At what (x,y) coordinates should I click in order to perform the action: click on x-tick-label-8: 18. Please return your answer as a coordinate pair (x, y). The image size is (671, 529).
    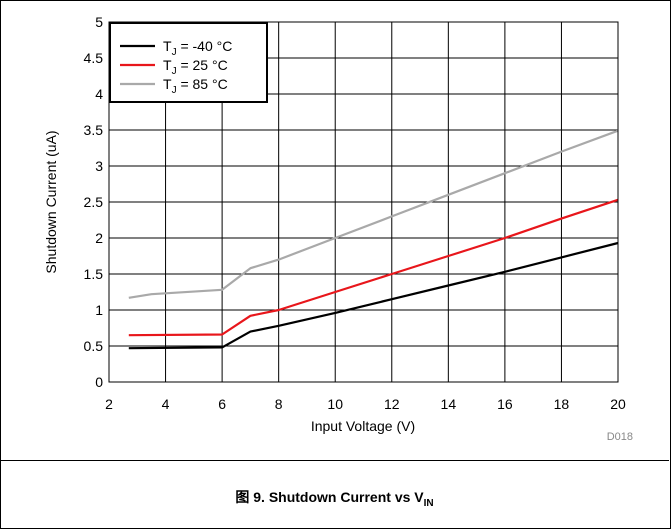
    Looking at the image, I should click on (562, 404).